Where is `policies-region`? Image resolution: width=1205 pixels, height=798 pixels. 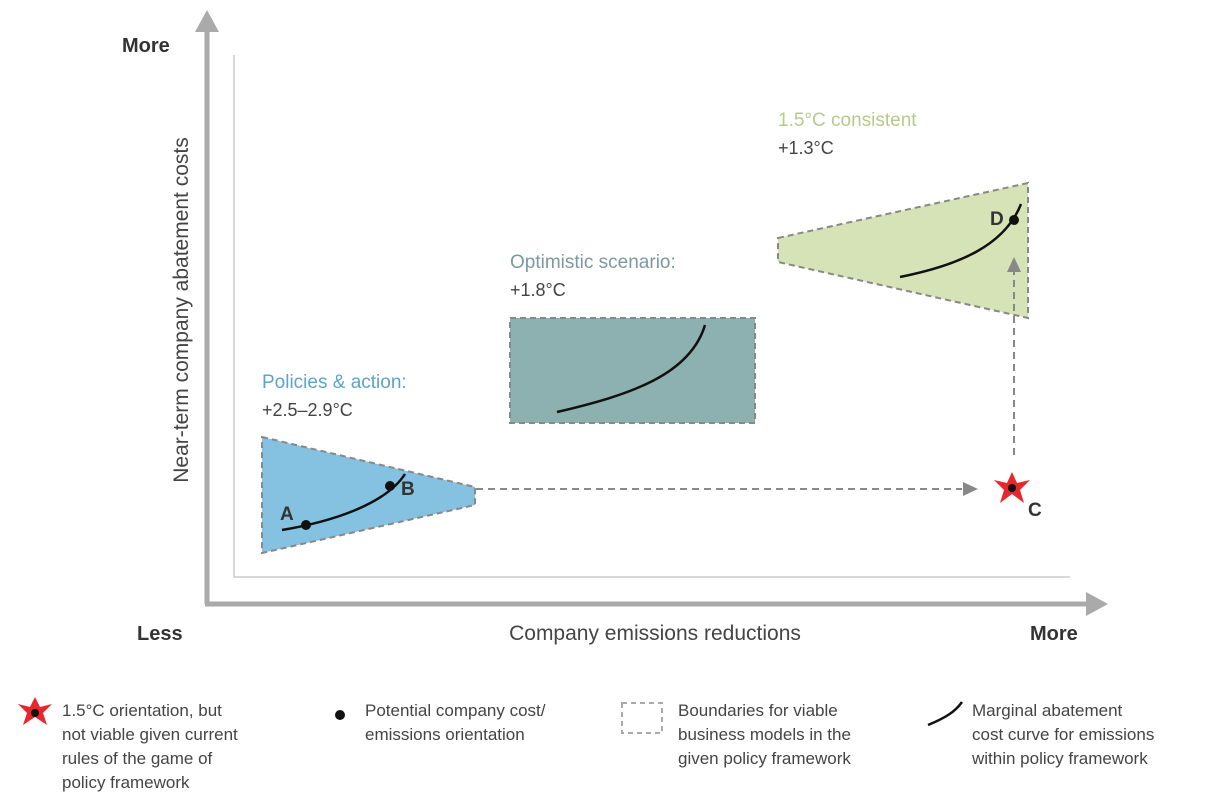 policies-region is located at coordinates (368, 495).